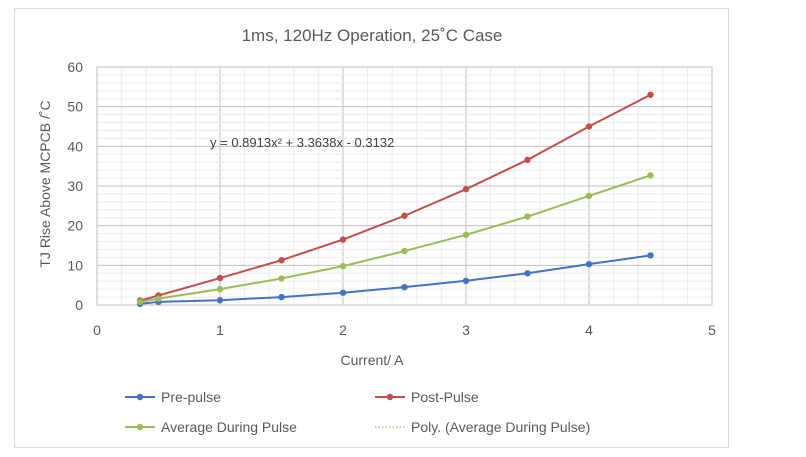  I want to click on y-tick-label: 60, so click(75, 67).